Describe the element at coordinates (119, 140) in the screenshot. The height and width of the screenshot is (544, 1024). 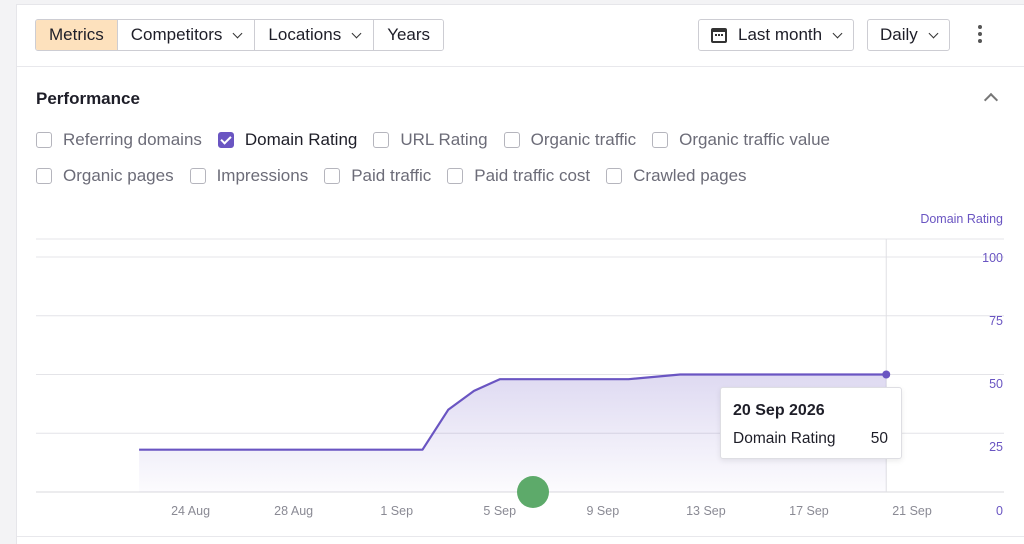
I see `checkbox-referring-domains: Referring domains` at that location.